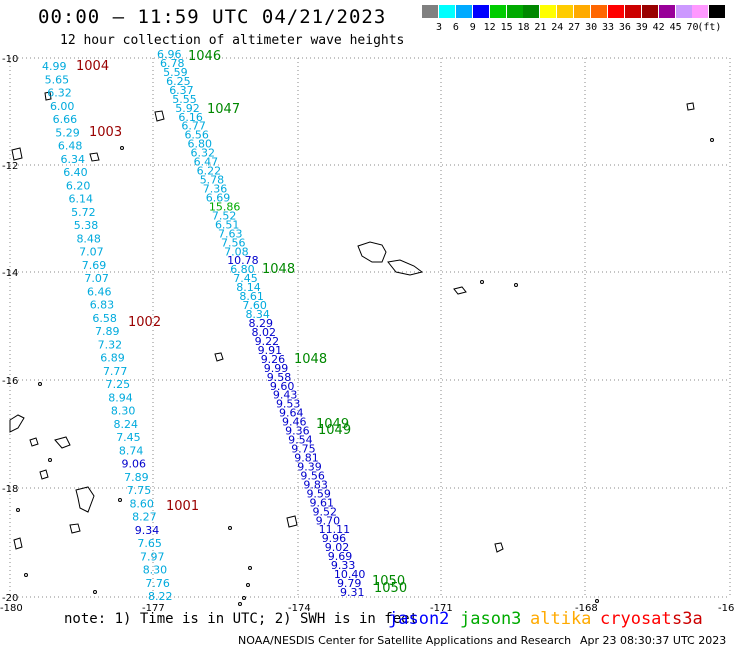 Image resolution: width=740 pixels, height=650 pixels. Describe the element at coordinates (139, 490) in the screenshot. I see `wave-height-value: 7.75` at that location.